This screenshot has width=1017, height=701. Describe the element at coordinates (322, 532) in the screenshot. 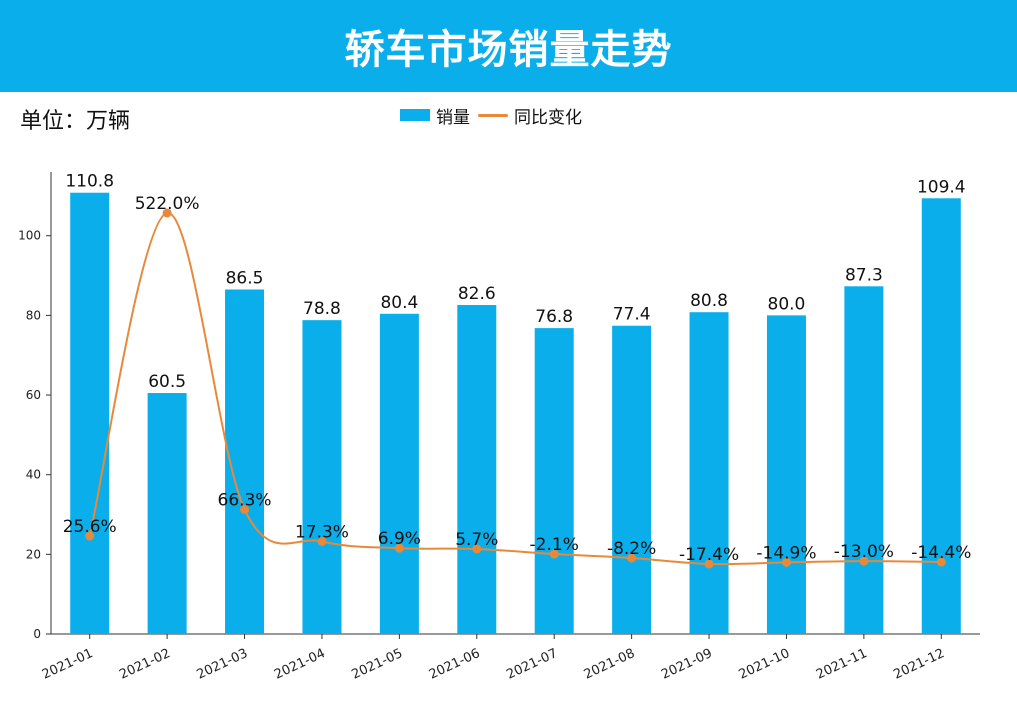

I see `yoy-value-label: 17.3%` at that location.